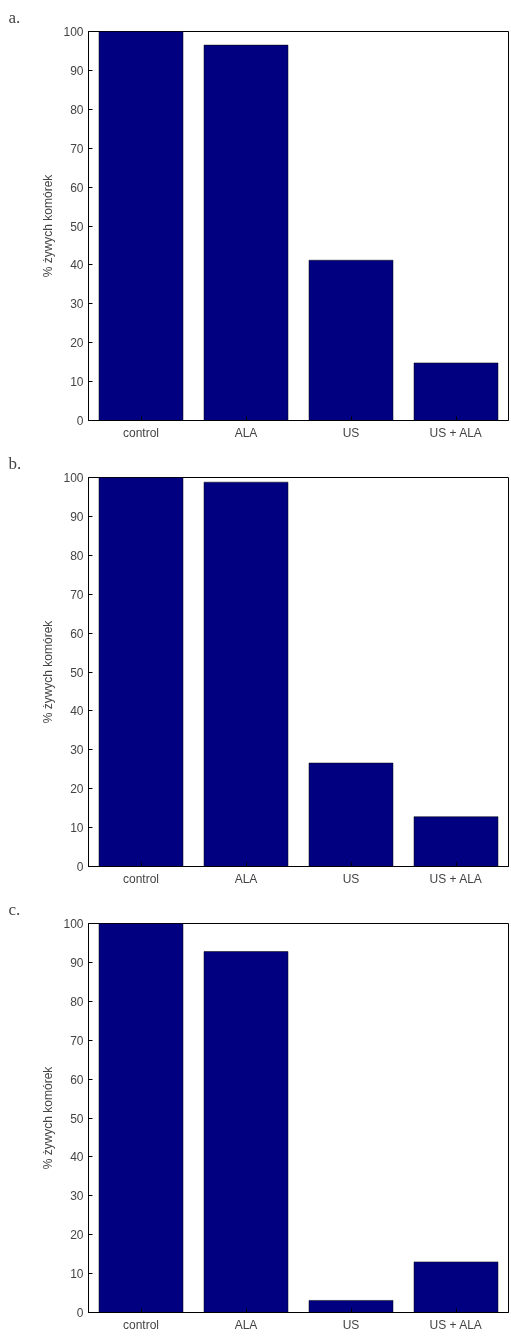 The image size is (511, 1340). Describe the element at coordinates (14, 17) in the screenshot. I see `chart-title: a.` at that location.